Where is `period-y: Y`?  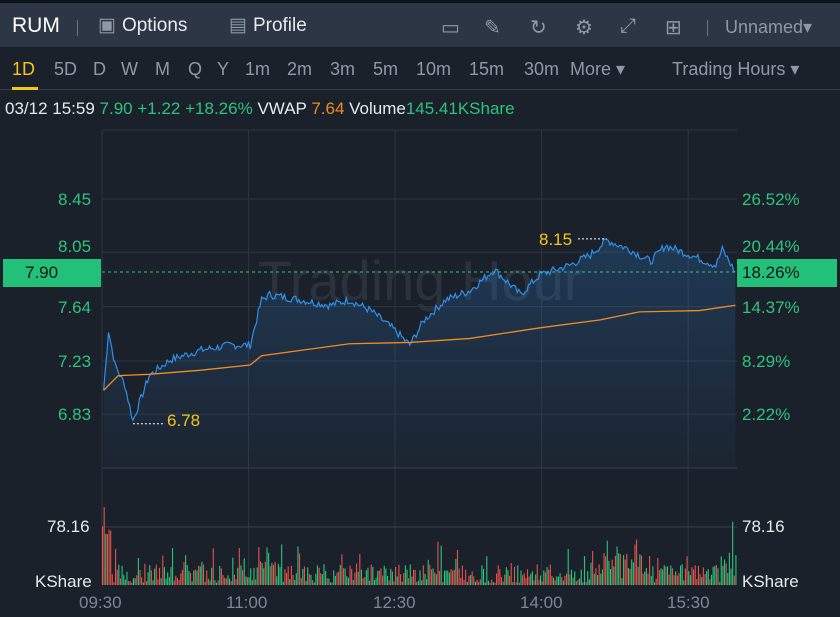
period-y: Y is located at coordinates (223, 69).